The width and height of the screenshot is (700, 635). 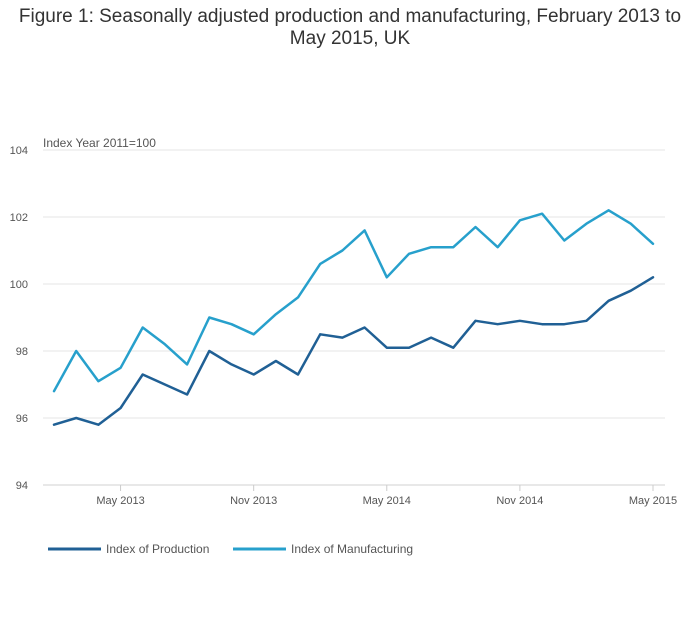 I want to click on y-tick-label: 100, so click(x=19, y=285).